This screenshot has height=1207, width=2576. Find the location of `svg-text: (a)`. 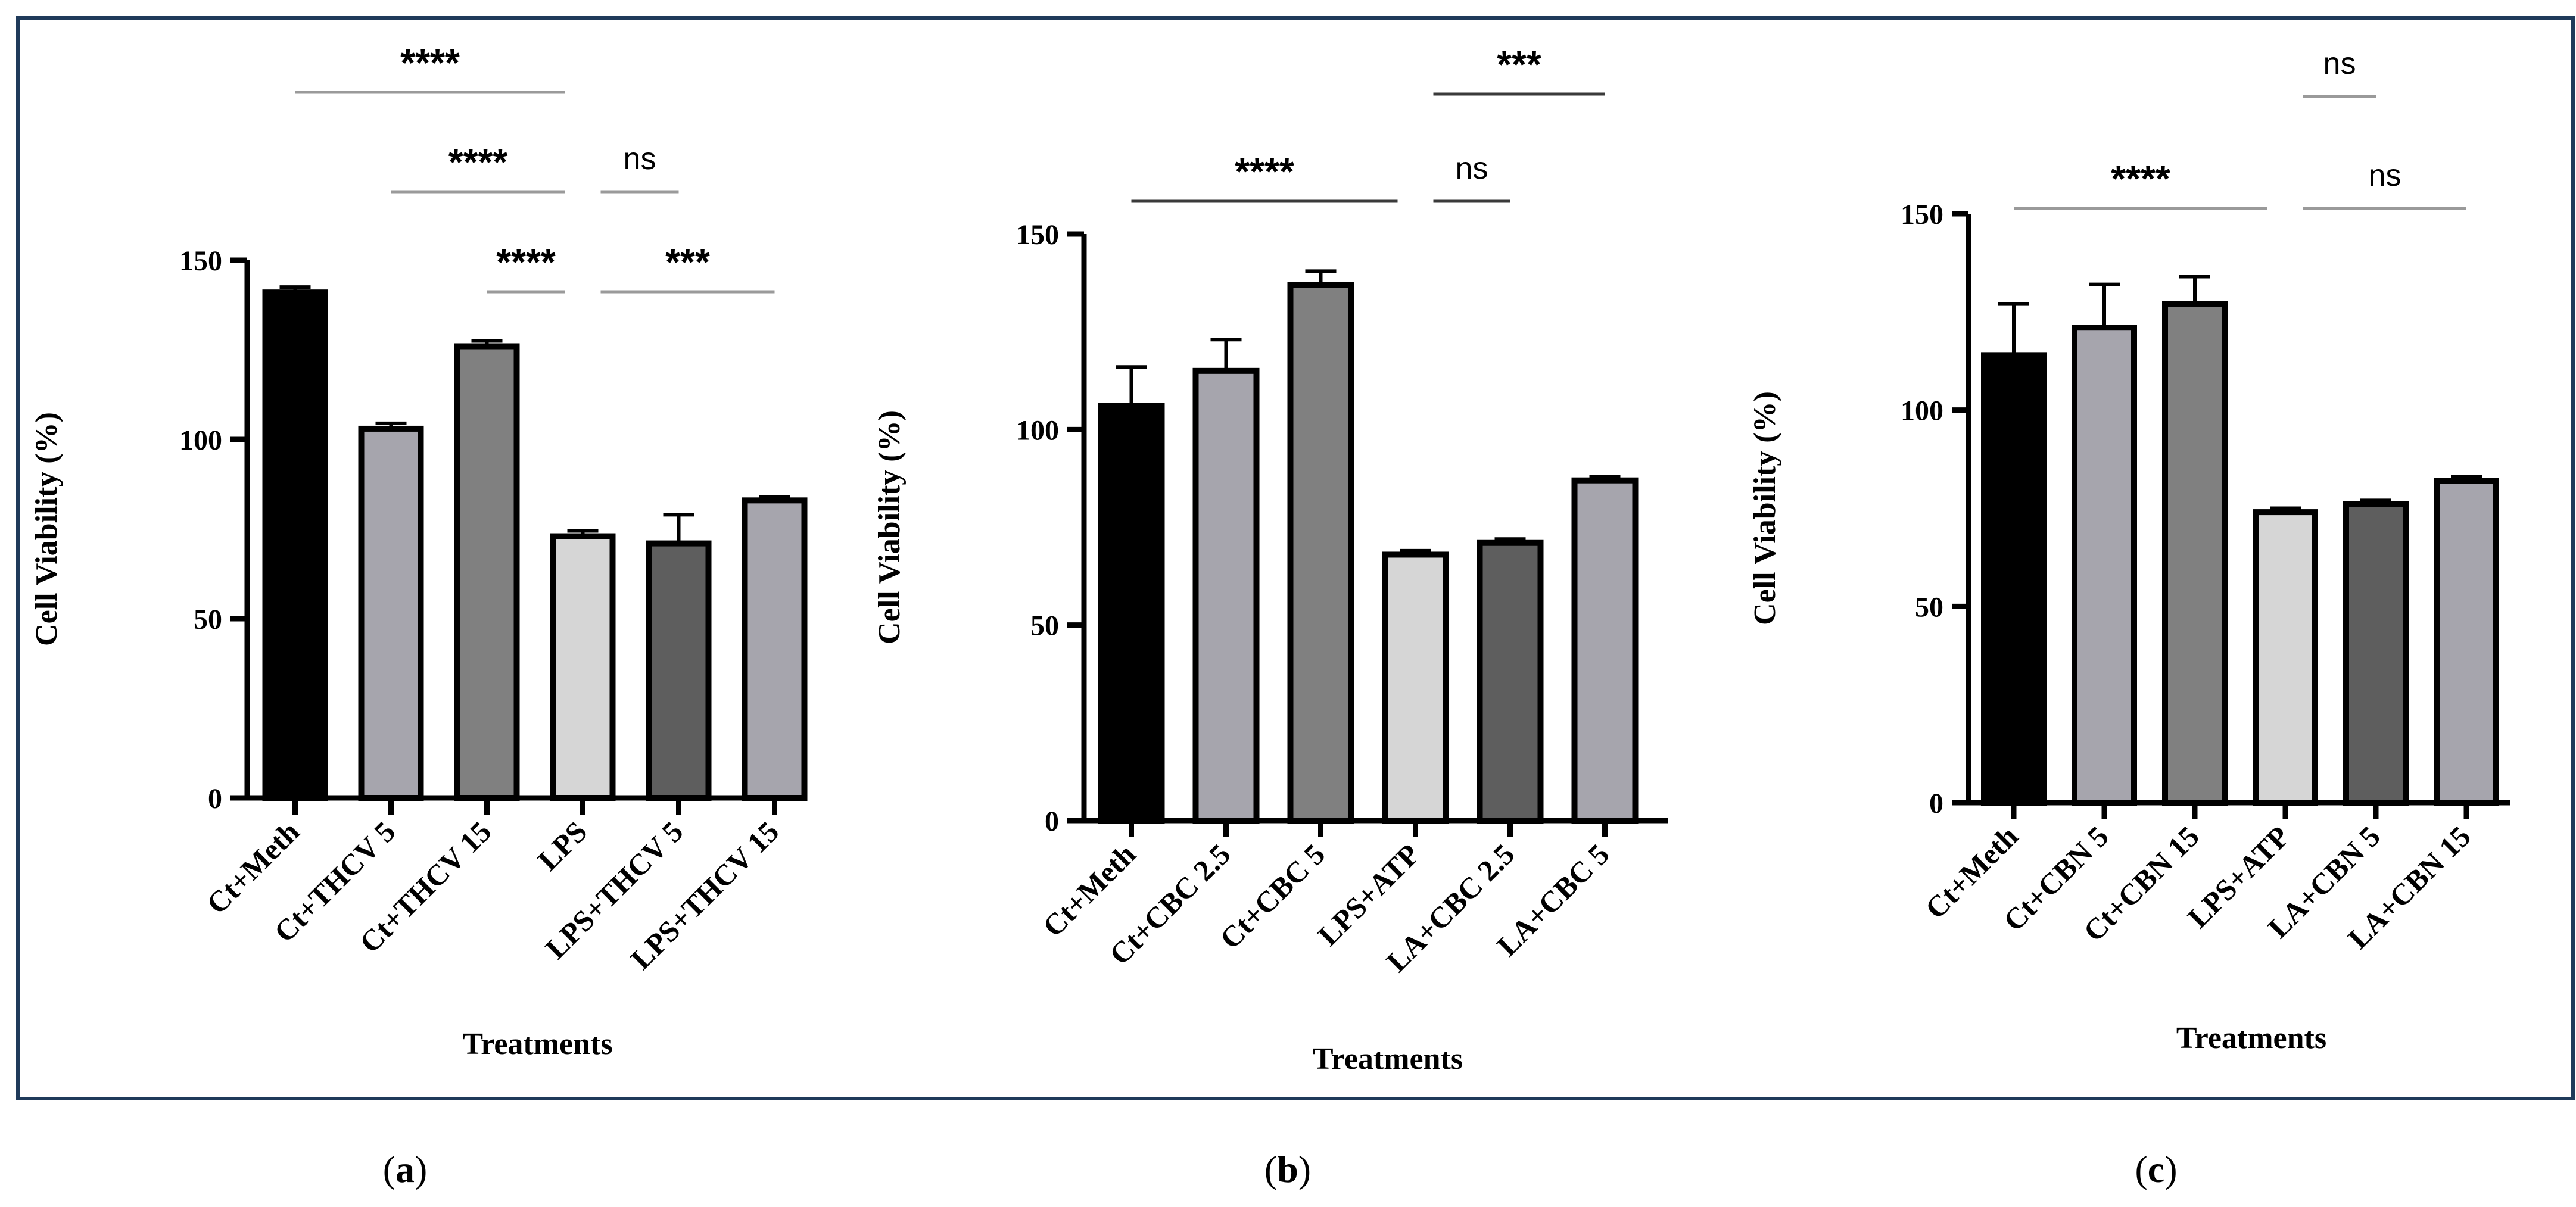

svg-text: (a) is located at coordinates (405, 1169).